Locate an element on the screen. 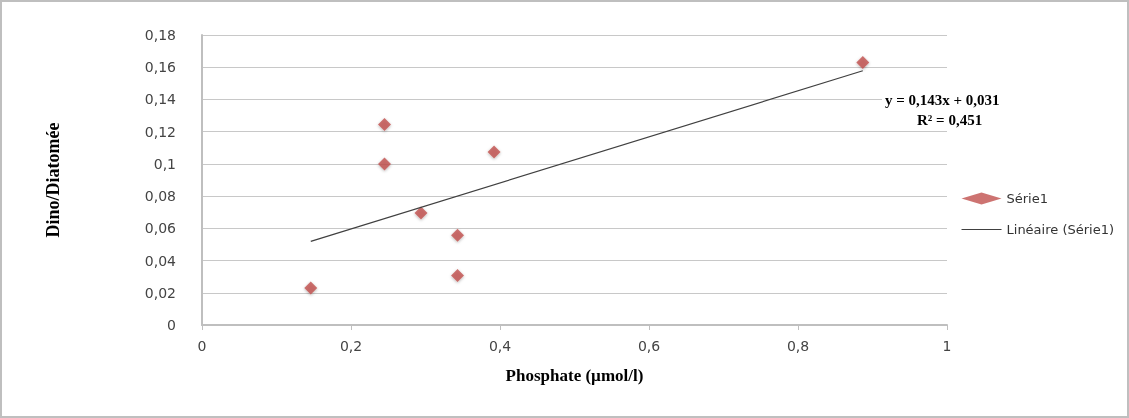  legend-label: Linéaire (Série1) is located at coordinates (1060, 229).